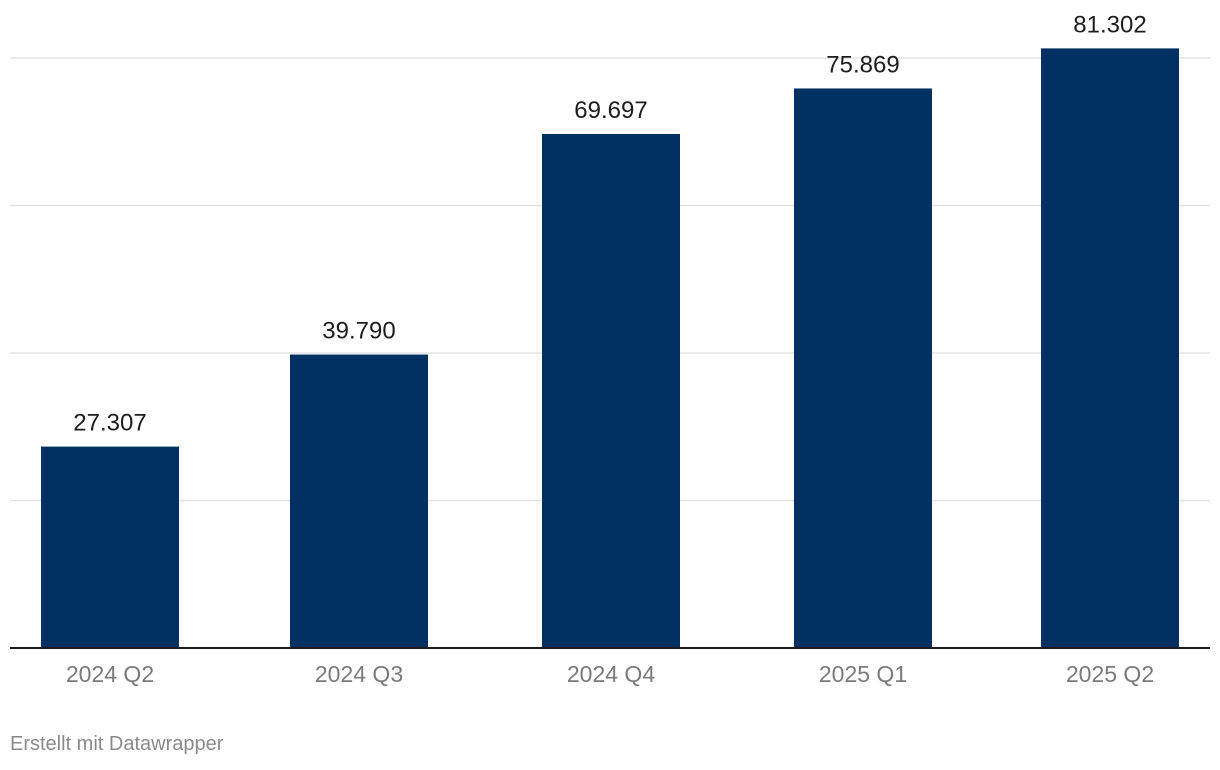 The height and width of the screenshot is (770, 1220). I want to click on datawrapper-credit: Erstellt mit Datawrapper, so click(117, 744).